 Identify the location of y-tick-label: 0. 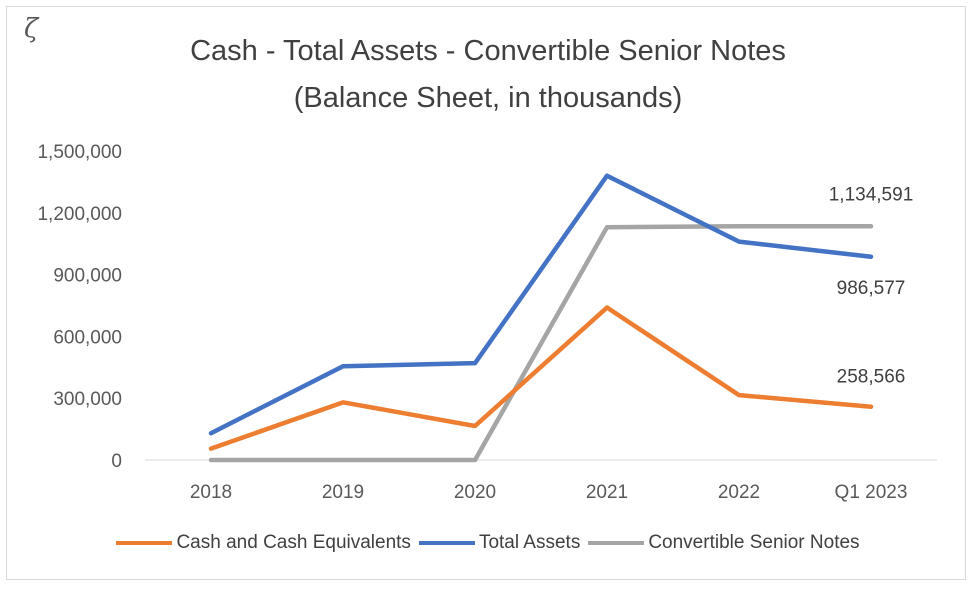
(116, 461).